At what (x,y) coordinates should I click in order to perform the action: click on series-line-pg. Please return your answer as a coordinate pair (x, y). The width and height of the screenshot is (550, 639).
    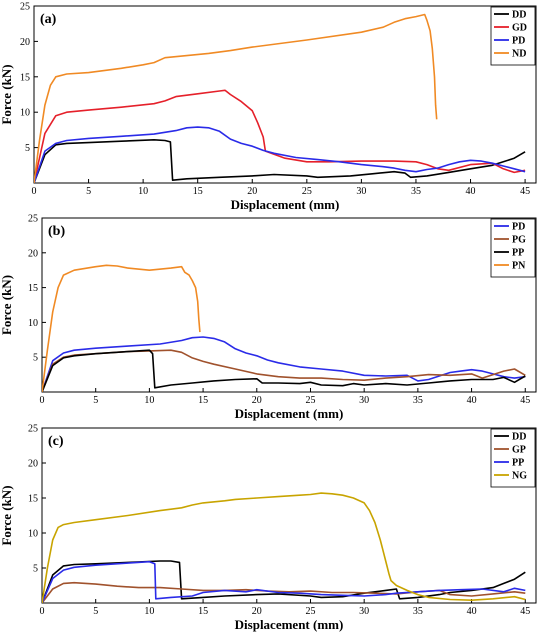
    Looking at the image, I should click on (284, 370).